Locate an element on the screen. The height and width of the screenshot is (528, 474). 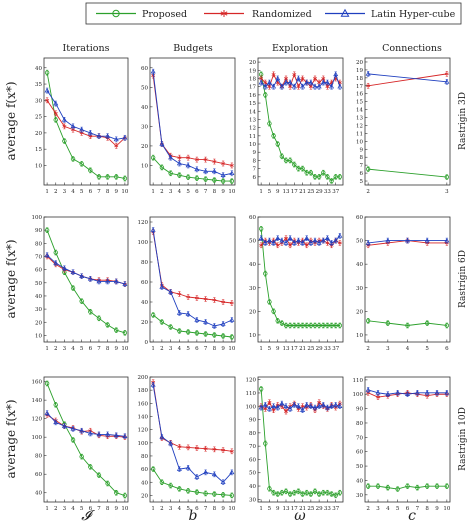
y-tick-label: 35 is located at coordinates (38, 85).